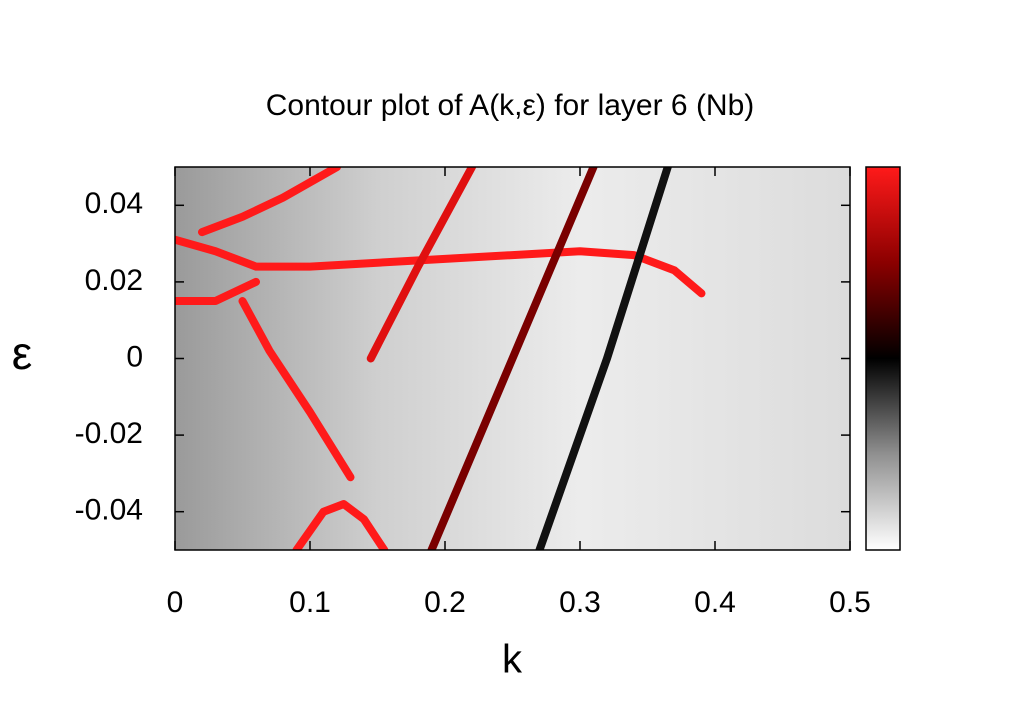  Describe the element at coordinates (114, 280) in the screenshot. I see `y-tick-label: 0.02` at that location.